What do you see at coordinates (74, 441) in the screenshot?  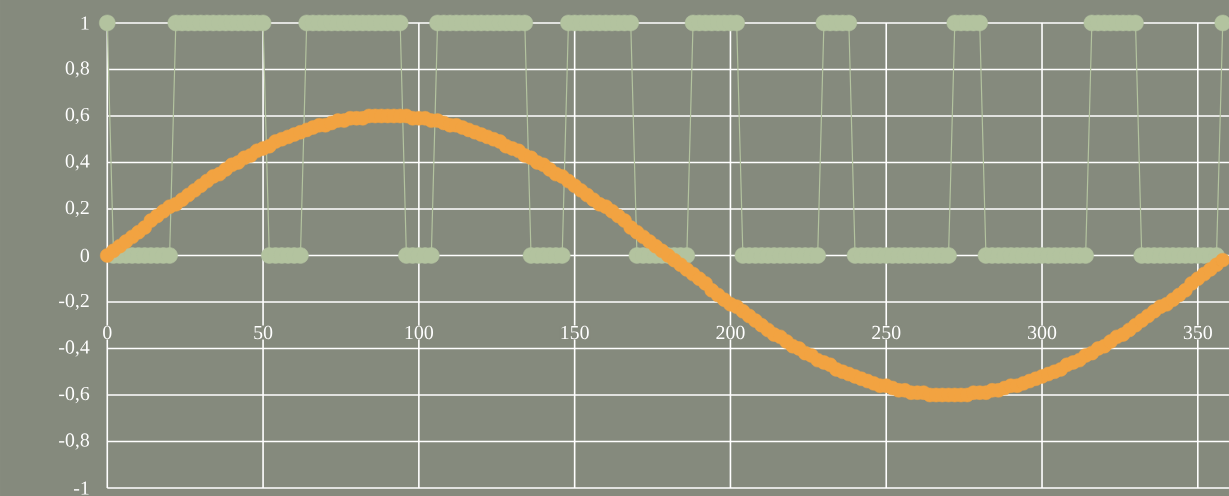 I see `y-tick-label: -0,8` at bounding box center [74, 441].